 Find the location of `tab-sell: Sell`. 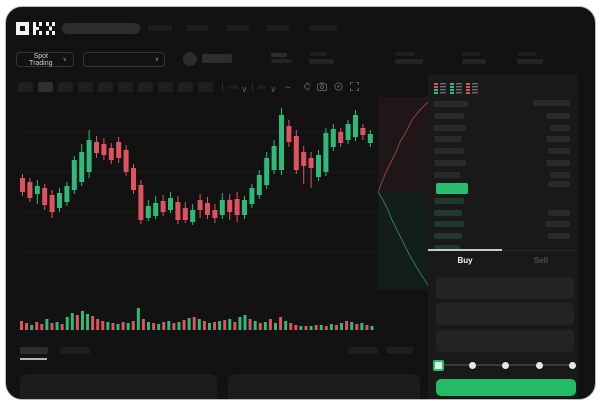

tab-sell: Sell is located at coordinates (541, 260).